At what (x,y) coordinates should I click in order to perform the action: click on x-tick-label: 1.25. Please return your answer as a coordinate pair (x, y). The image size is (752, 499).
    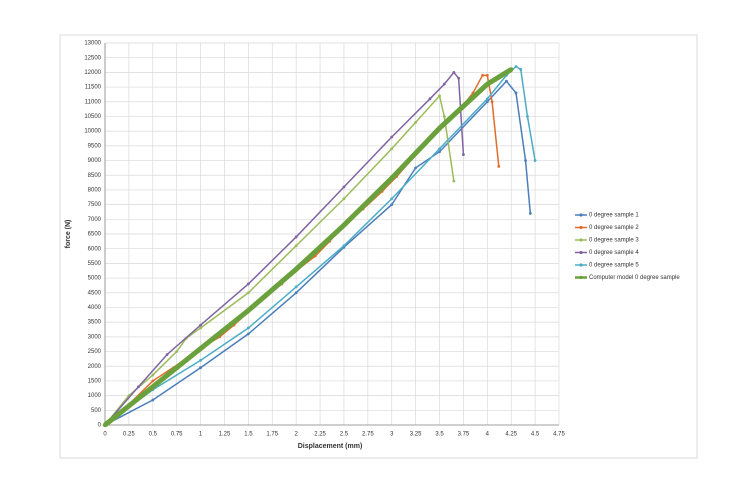
    Looking at the image, I should click on (225, 435).